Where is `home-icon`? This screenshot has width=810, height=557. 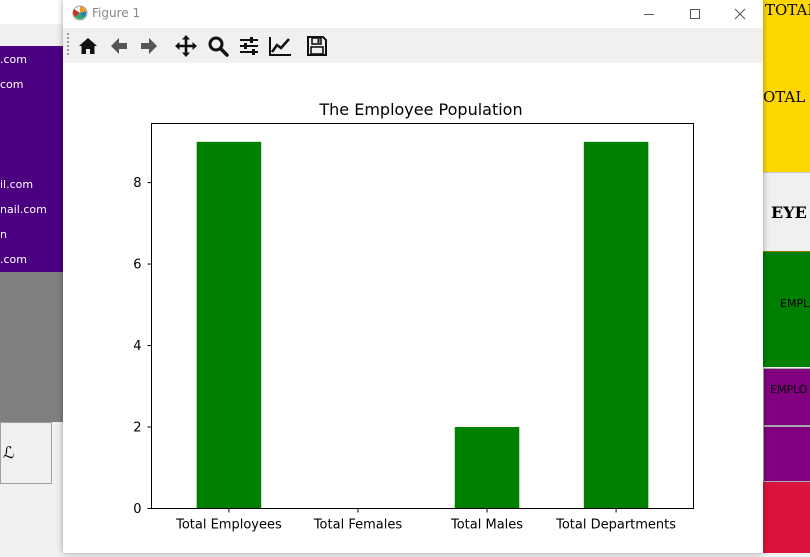
home-icon is located at coordinates (88, 46).